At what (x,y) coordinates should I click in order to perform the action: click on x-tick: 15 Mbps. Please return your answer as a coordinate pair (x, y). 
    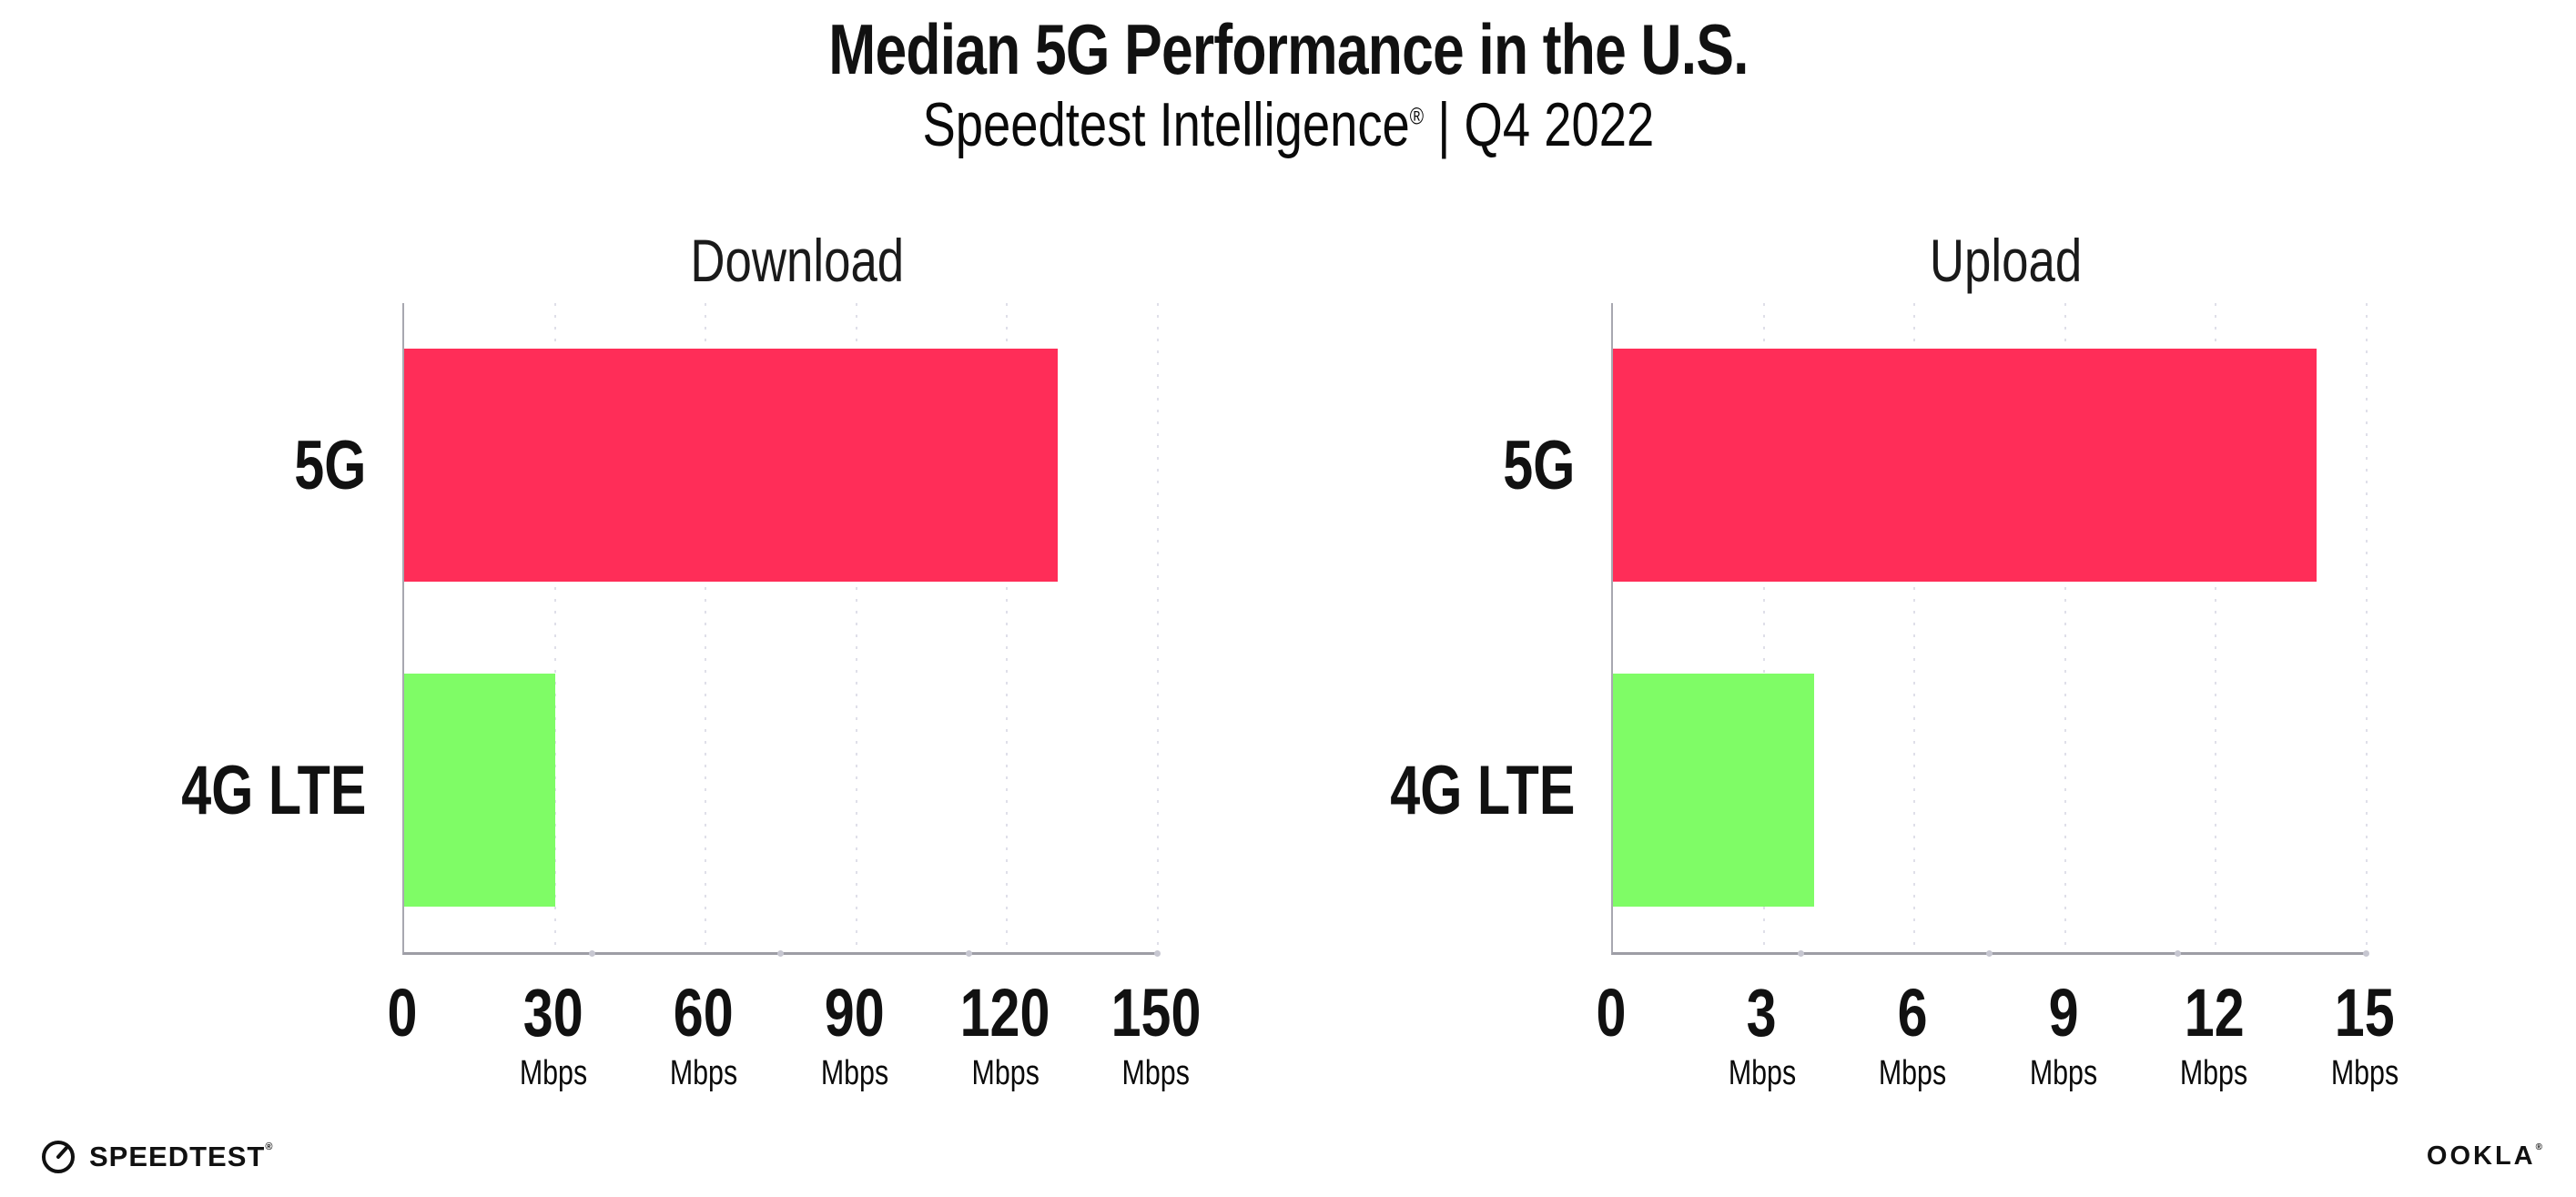
    Looking at the image, I should click on (2365, 1033).